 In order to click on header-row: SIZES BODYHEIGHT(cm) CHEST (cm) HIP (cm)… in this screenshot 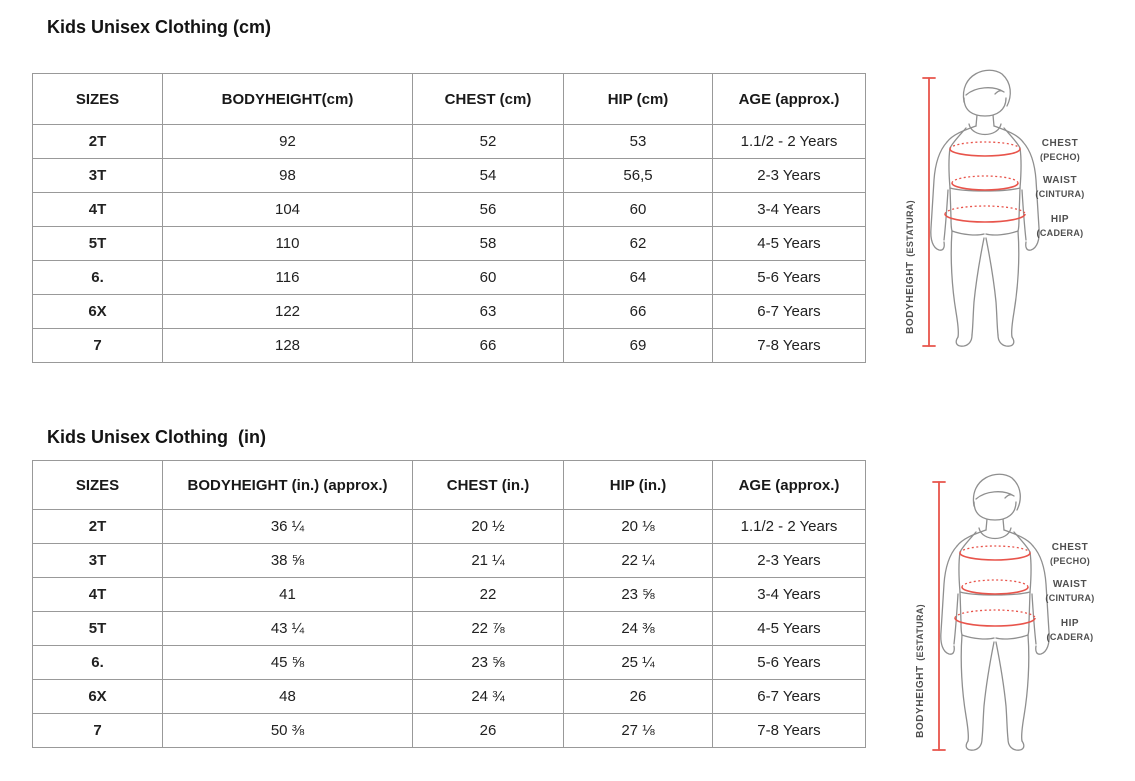, I will do `click(449, 99)`.